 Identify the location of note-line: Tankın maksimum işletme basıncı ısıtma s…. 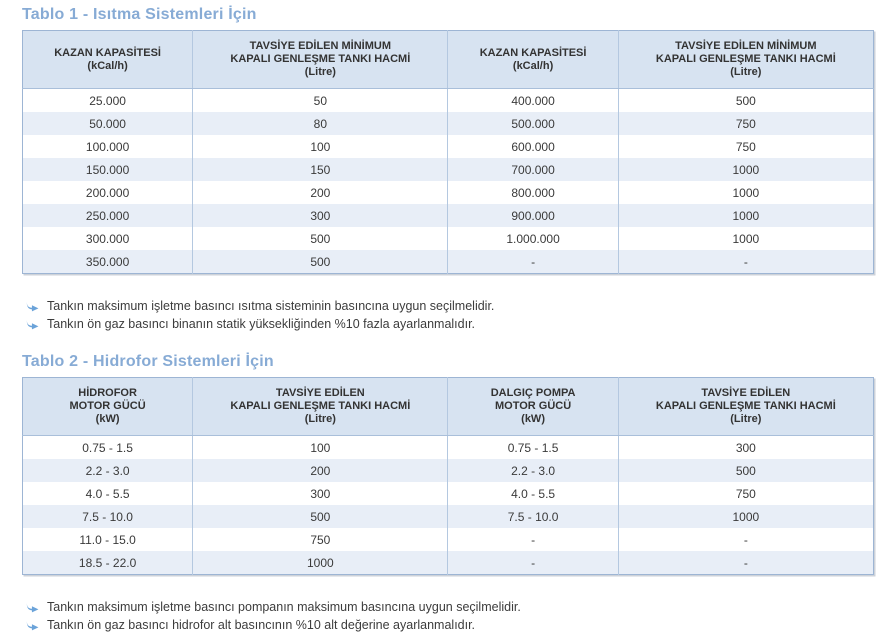
(450, 306).